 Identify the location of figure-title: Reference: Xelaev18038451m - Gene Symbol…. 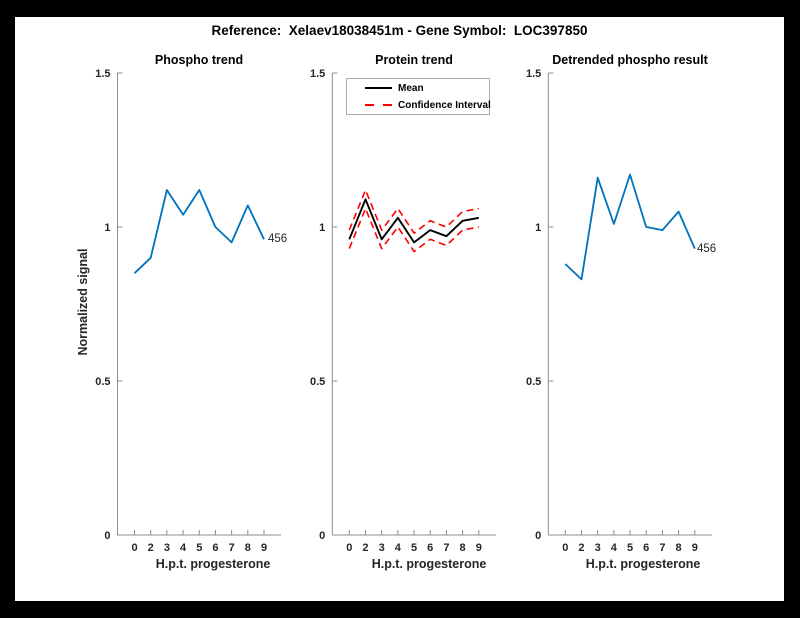
(399, 30).